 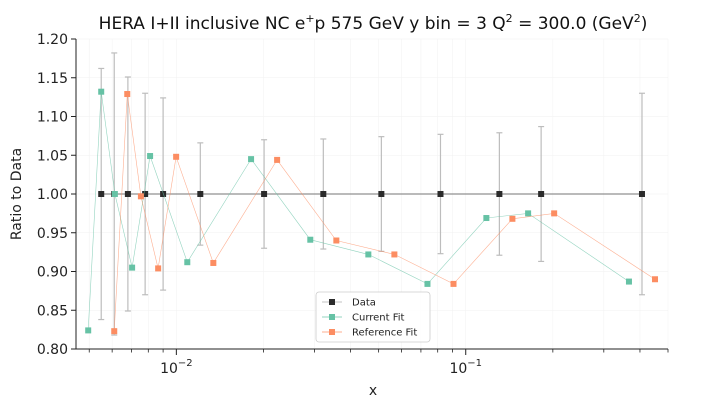 What do you see at coordinates (637, 18) in the screenshot?
I see `title-sup-3: 2` at bounding box center [637, 18].